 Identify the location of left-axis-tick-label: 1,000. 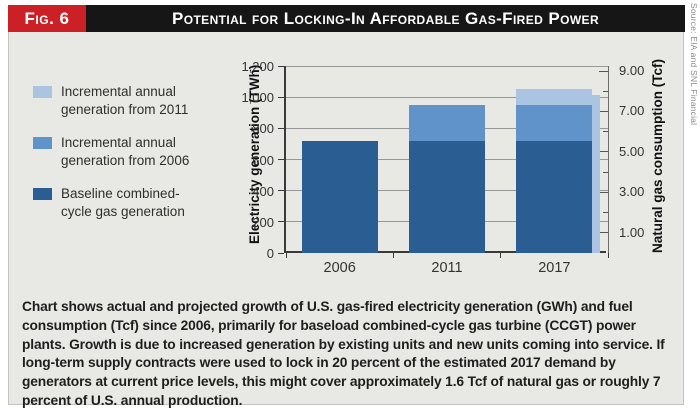
(257, 98).